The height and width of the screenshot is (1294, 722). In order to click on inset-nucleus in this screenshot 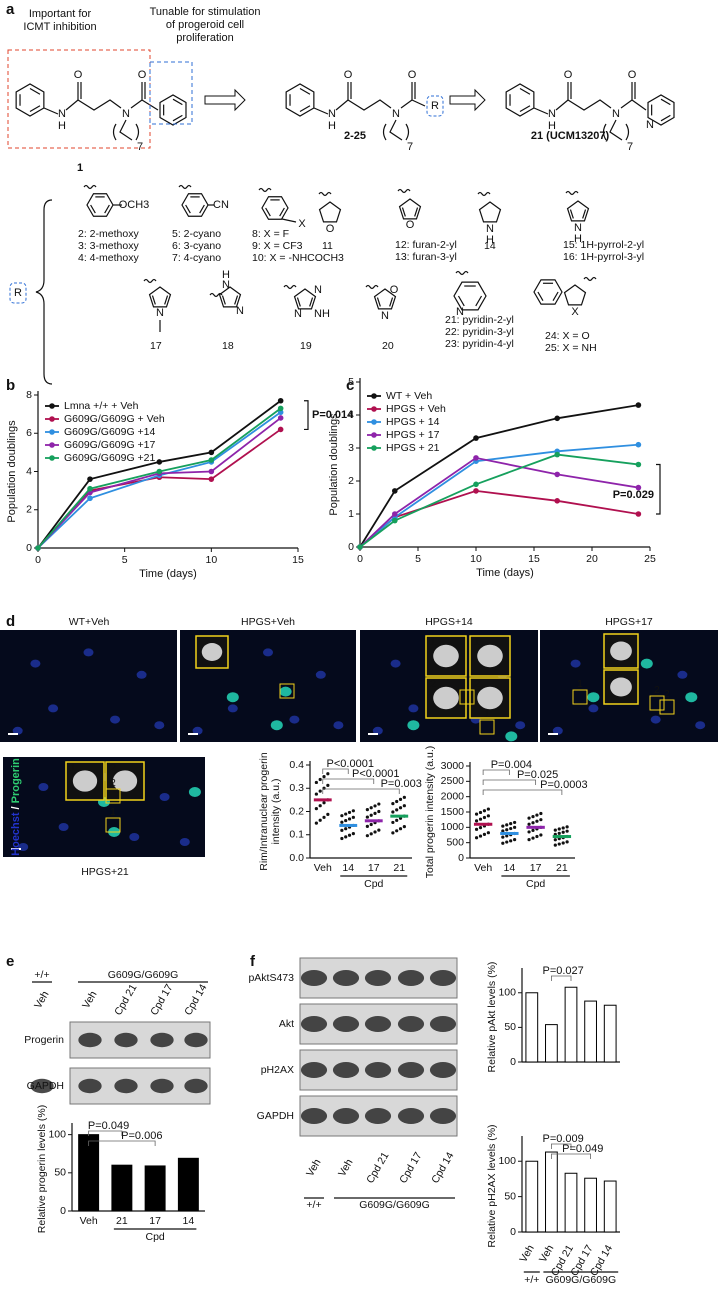, I will do `click(446, 698)`.